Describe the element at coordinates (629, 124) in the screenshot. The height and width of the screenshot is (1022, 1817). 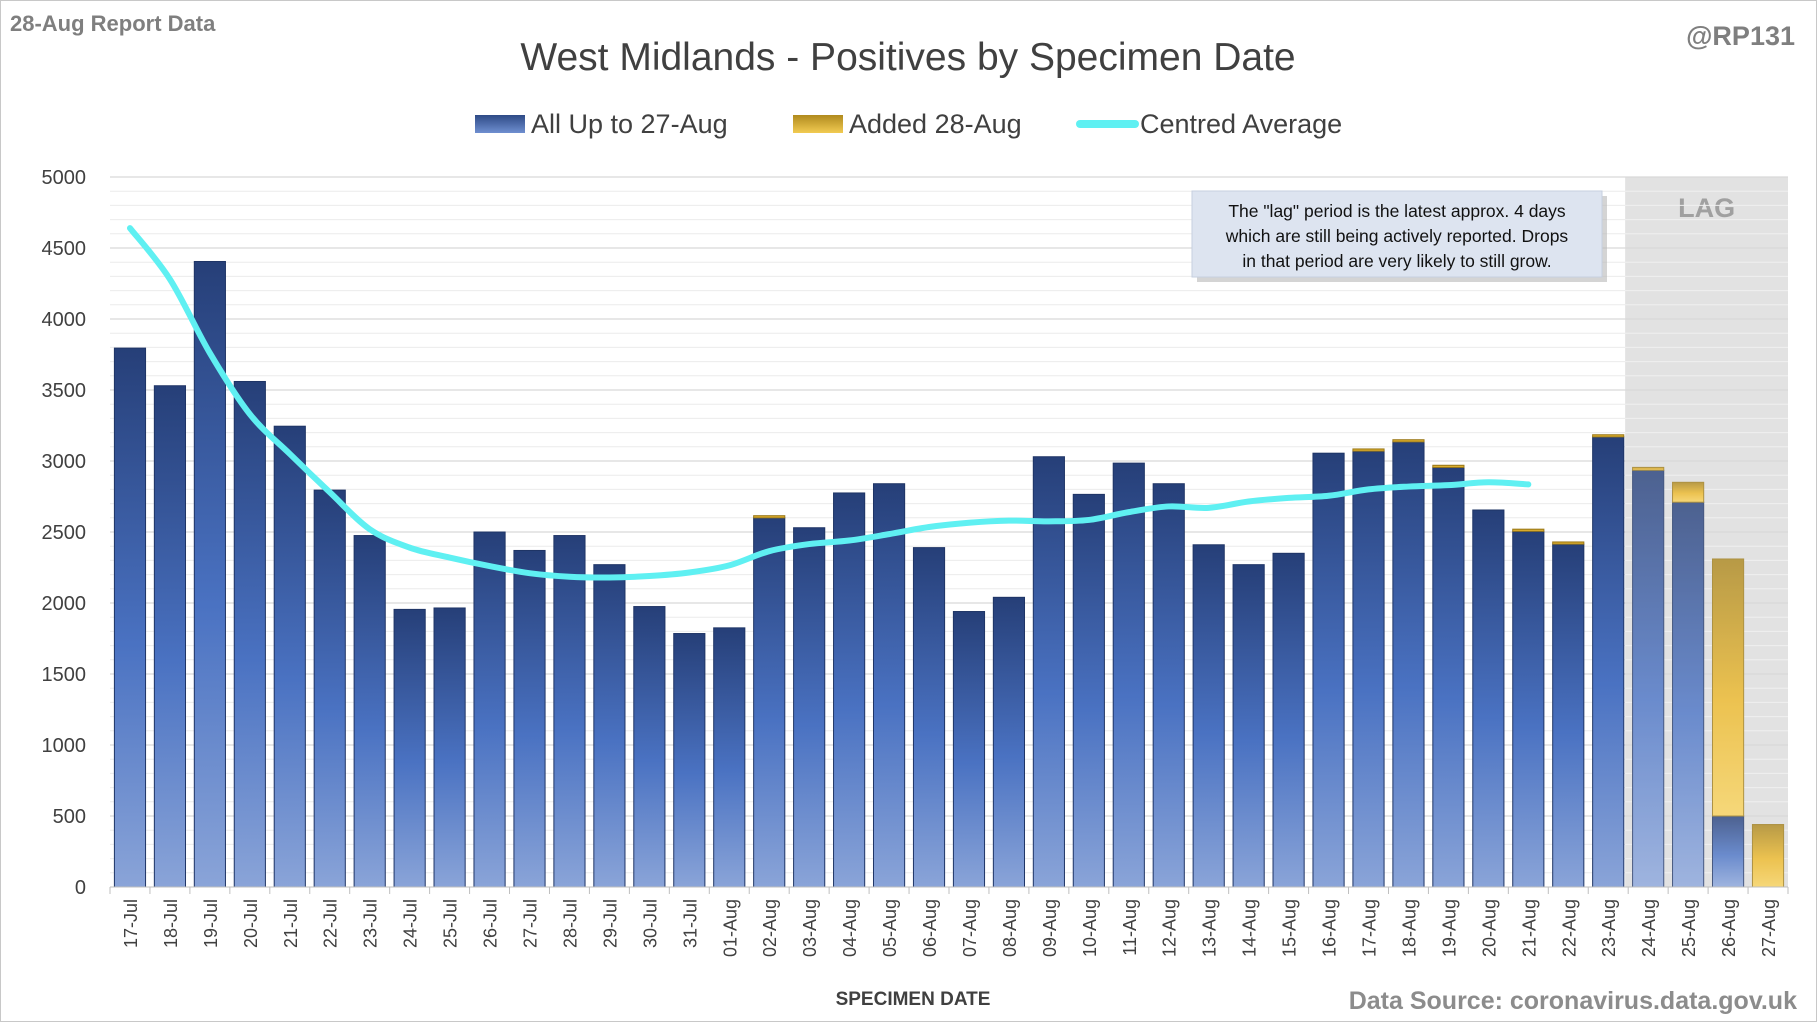
I see `legend-label-all-up: All Up to 27-Aug` at that location.